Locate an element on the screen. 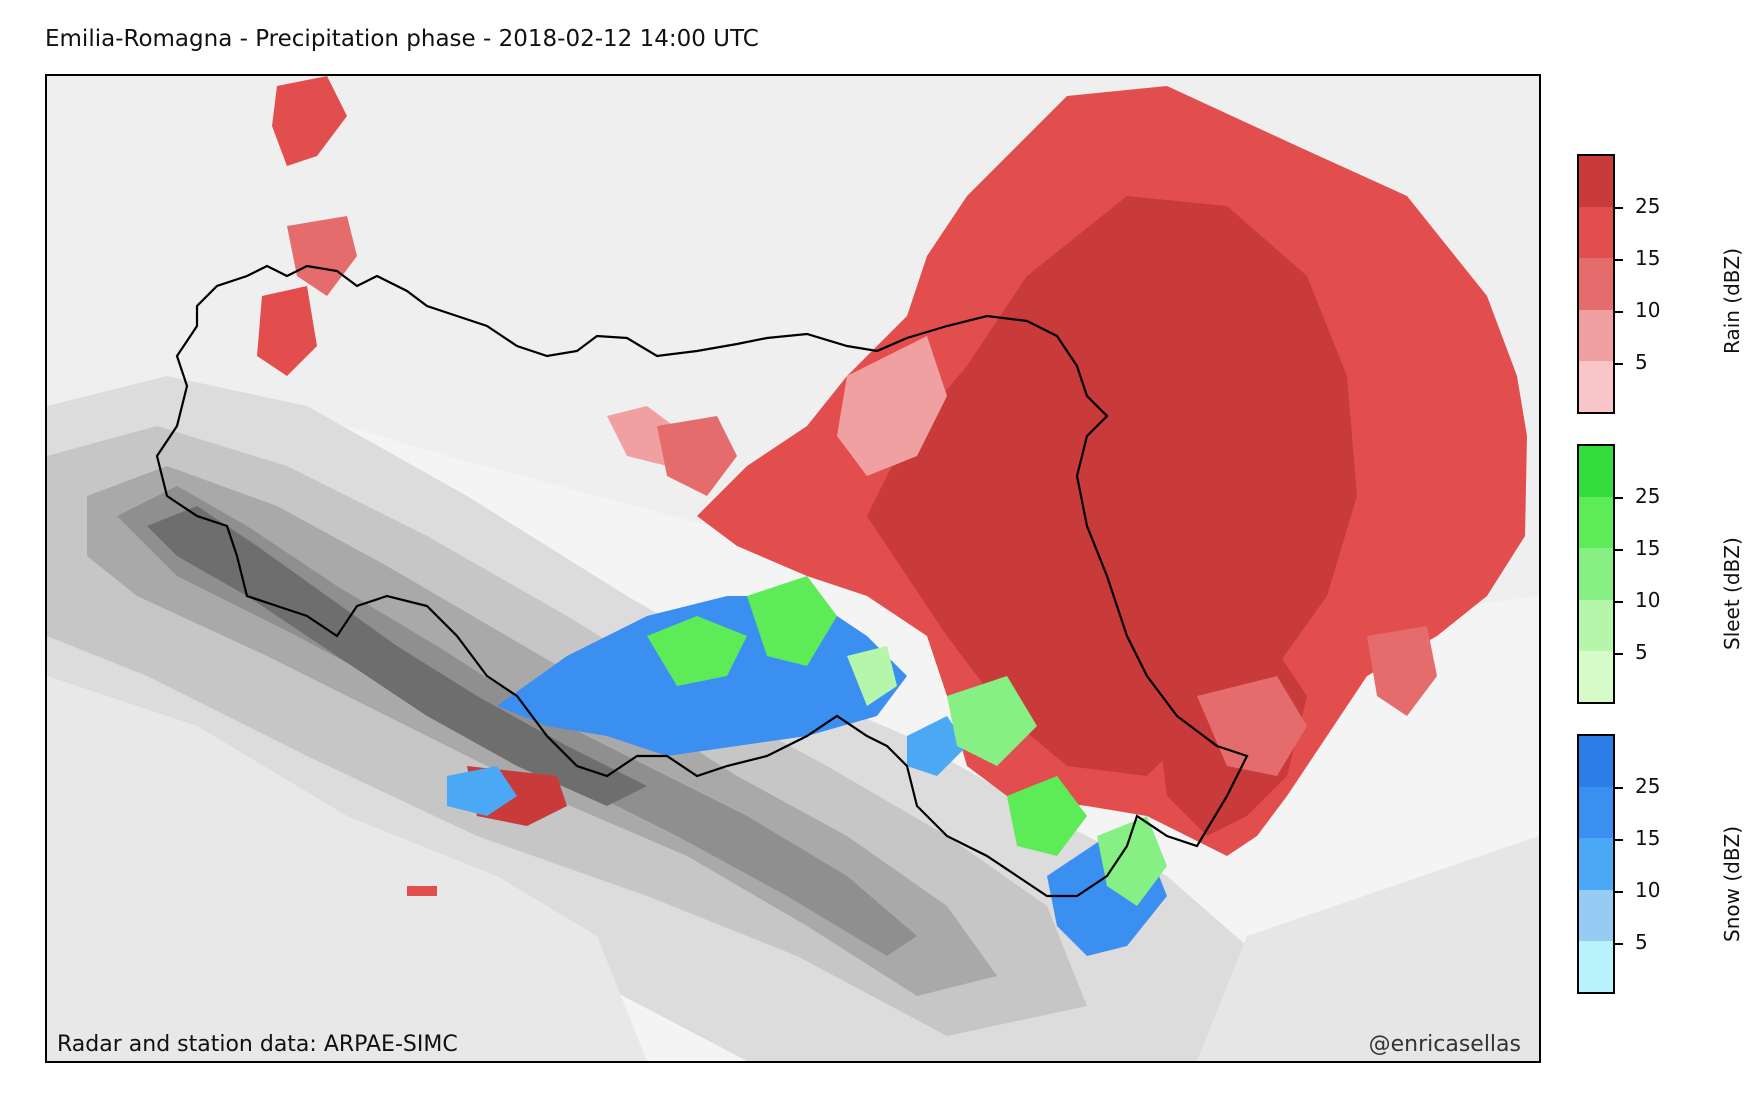 The width and height of the screenshot is (1753, 1102). rain-tick-15: 15 is located at coordinates (1637, 258).